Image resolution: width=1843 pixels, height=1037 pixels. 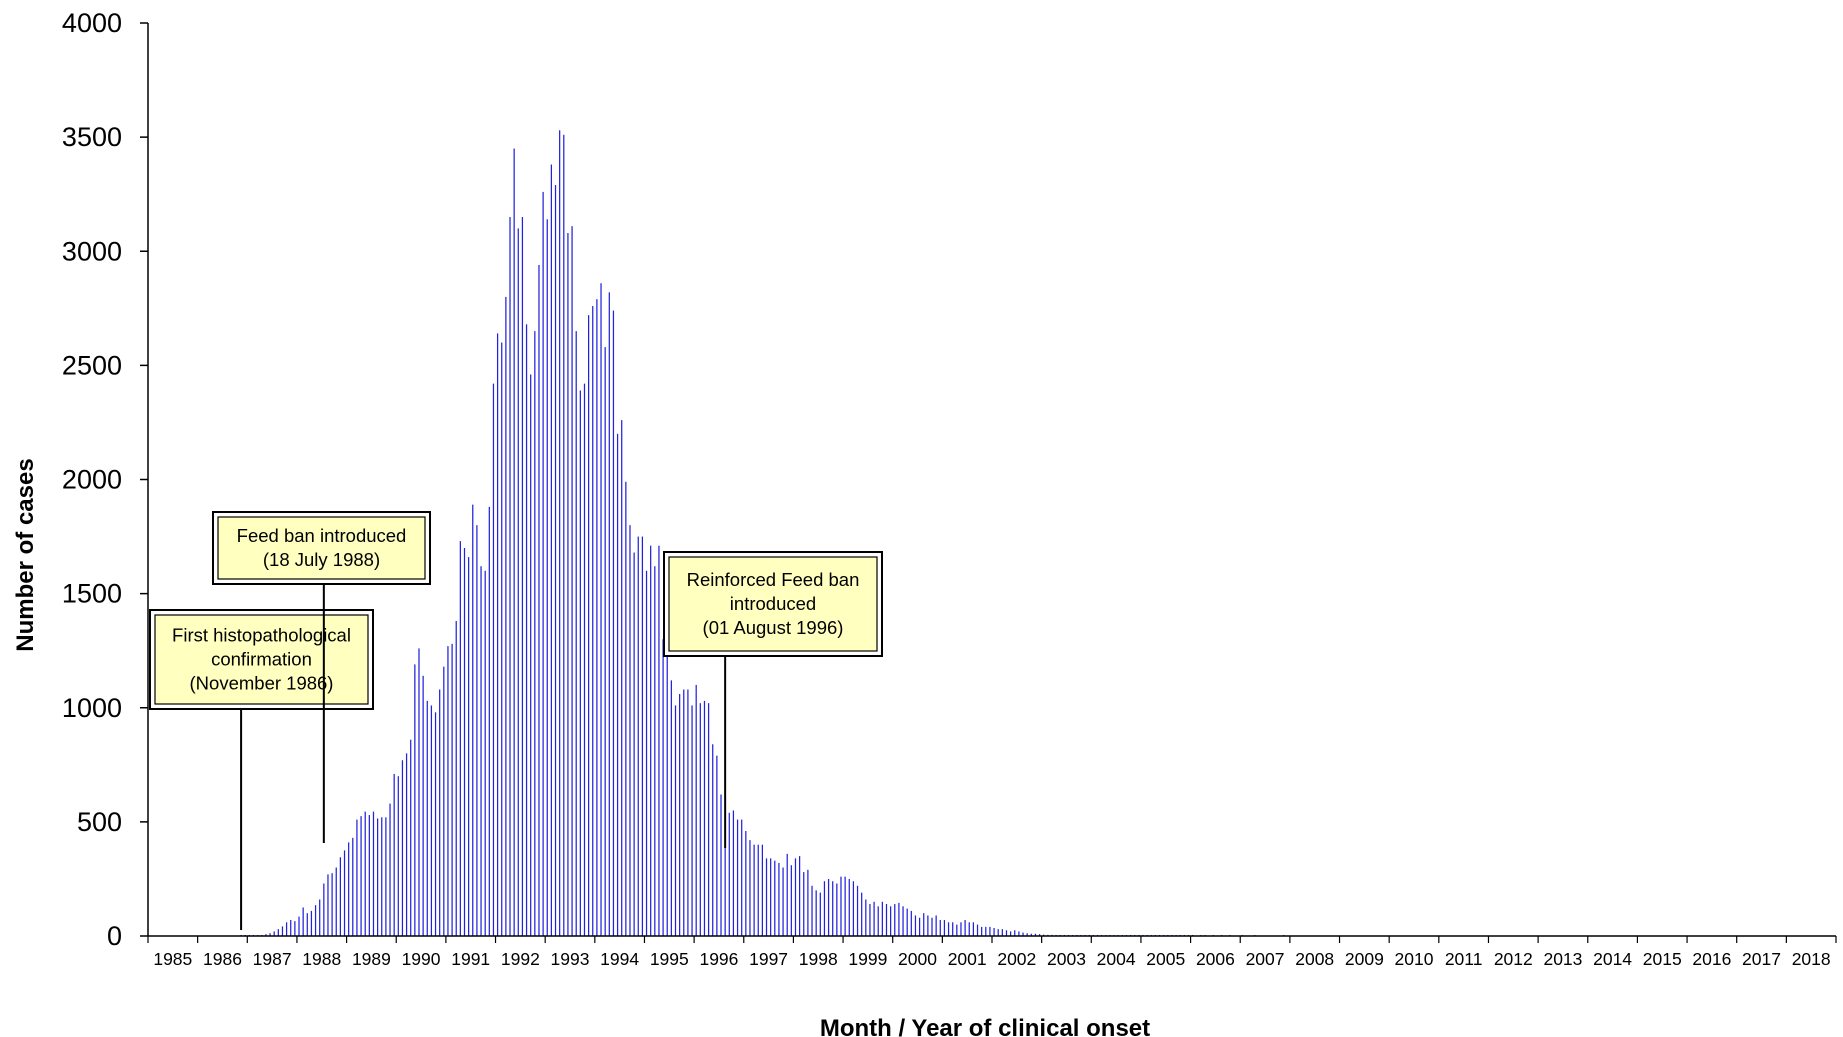 What do you see at coordinates (1711, 959) in the screenshot?
I see `x-tick-label: 2016` at bounding box center [1711, 959].